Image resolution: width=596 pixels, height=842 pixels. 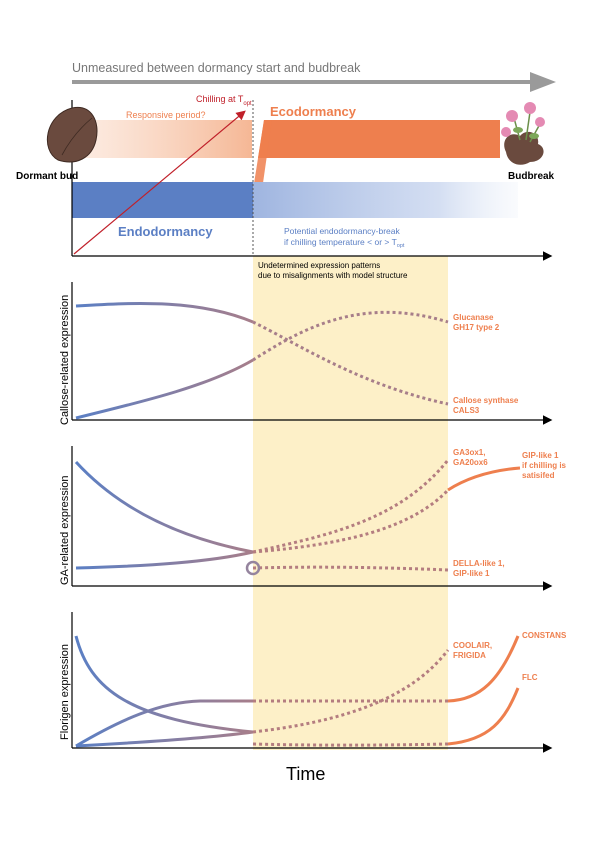 What do you see at coordinates (342, 231) in the screenshot?
I see `potential-label-1: Potential endodormancy-break` at bounding box center [342, 231].